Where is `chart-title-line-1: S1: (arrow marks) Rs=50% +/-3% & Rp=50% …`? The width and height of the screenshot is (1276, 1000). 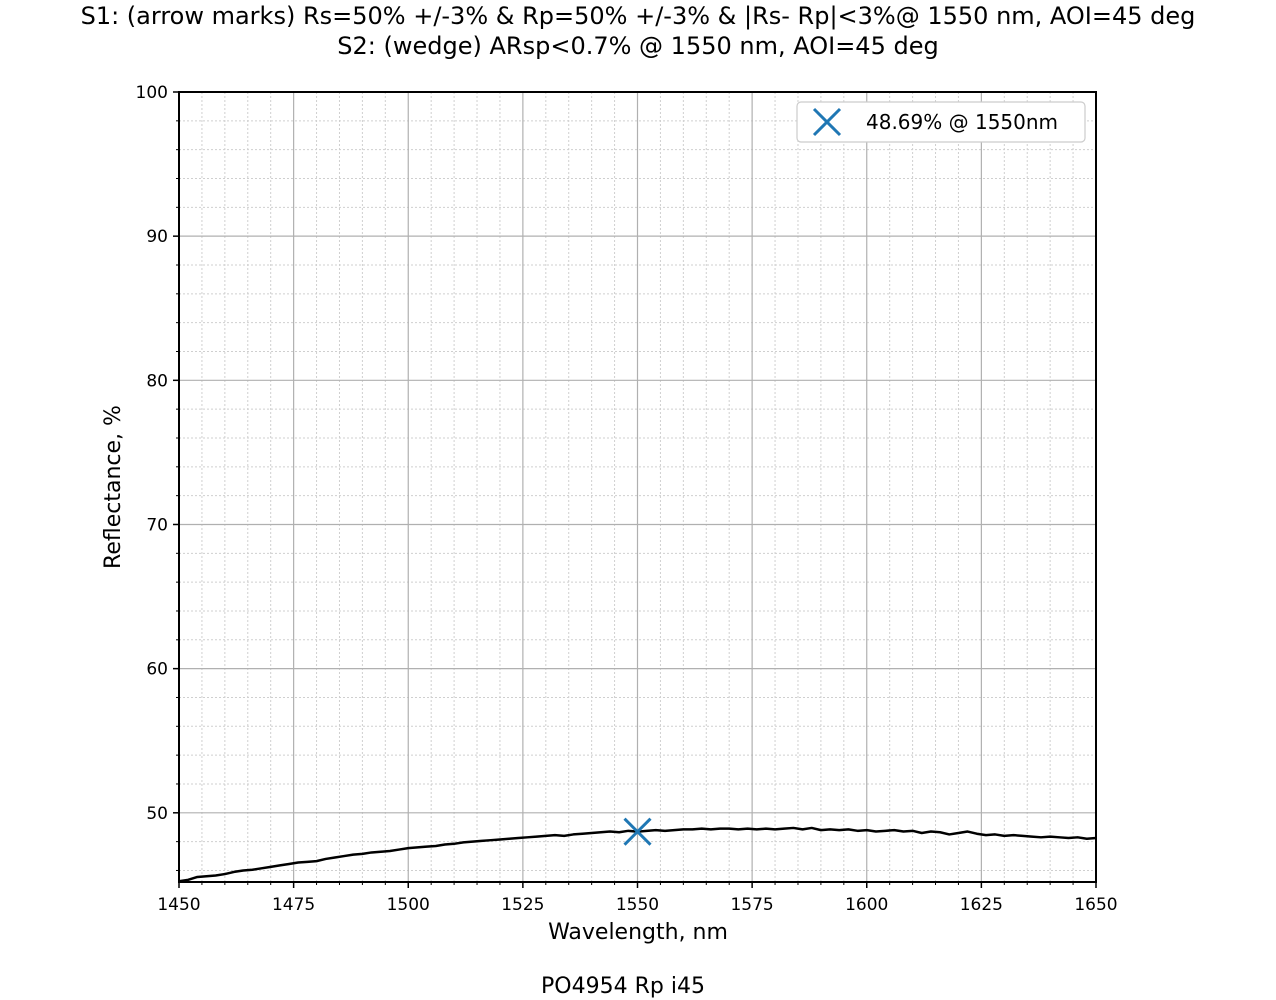
chart-title-line-1: S1: (arrow marks) Rs=50% +/-3% & Rp=50% … is located at coordinates (638, 16).